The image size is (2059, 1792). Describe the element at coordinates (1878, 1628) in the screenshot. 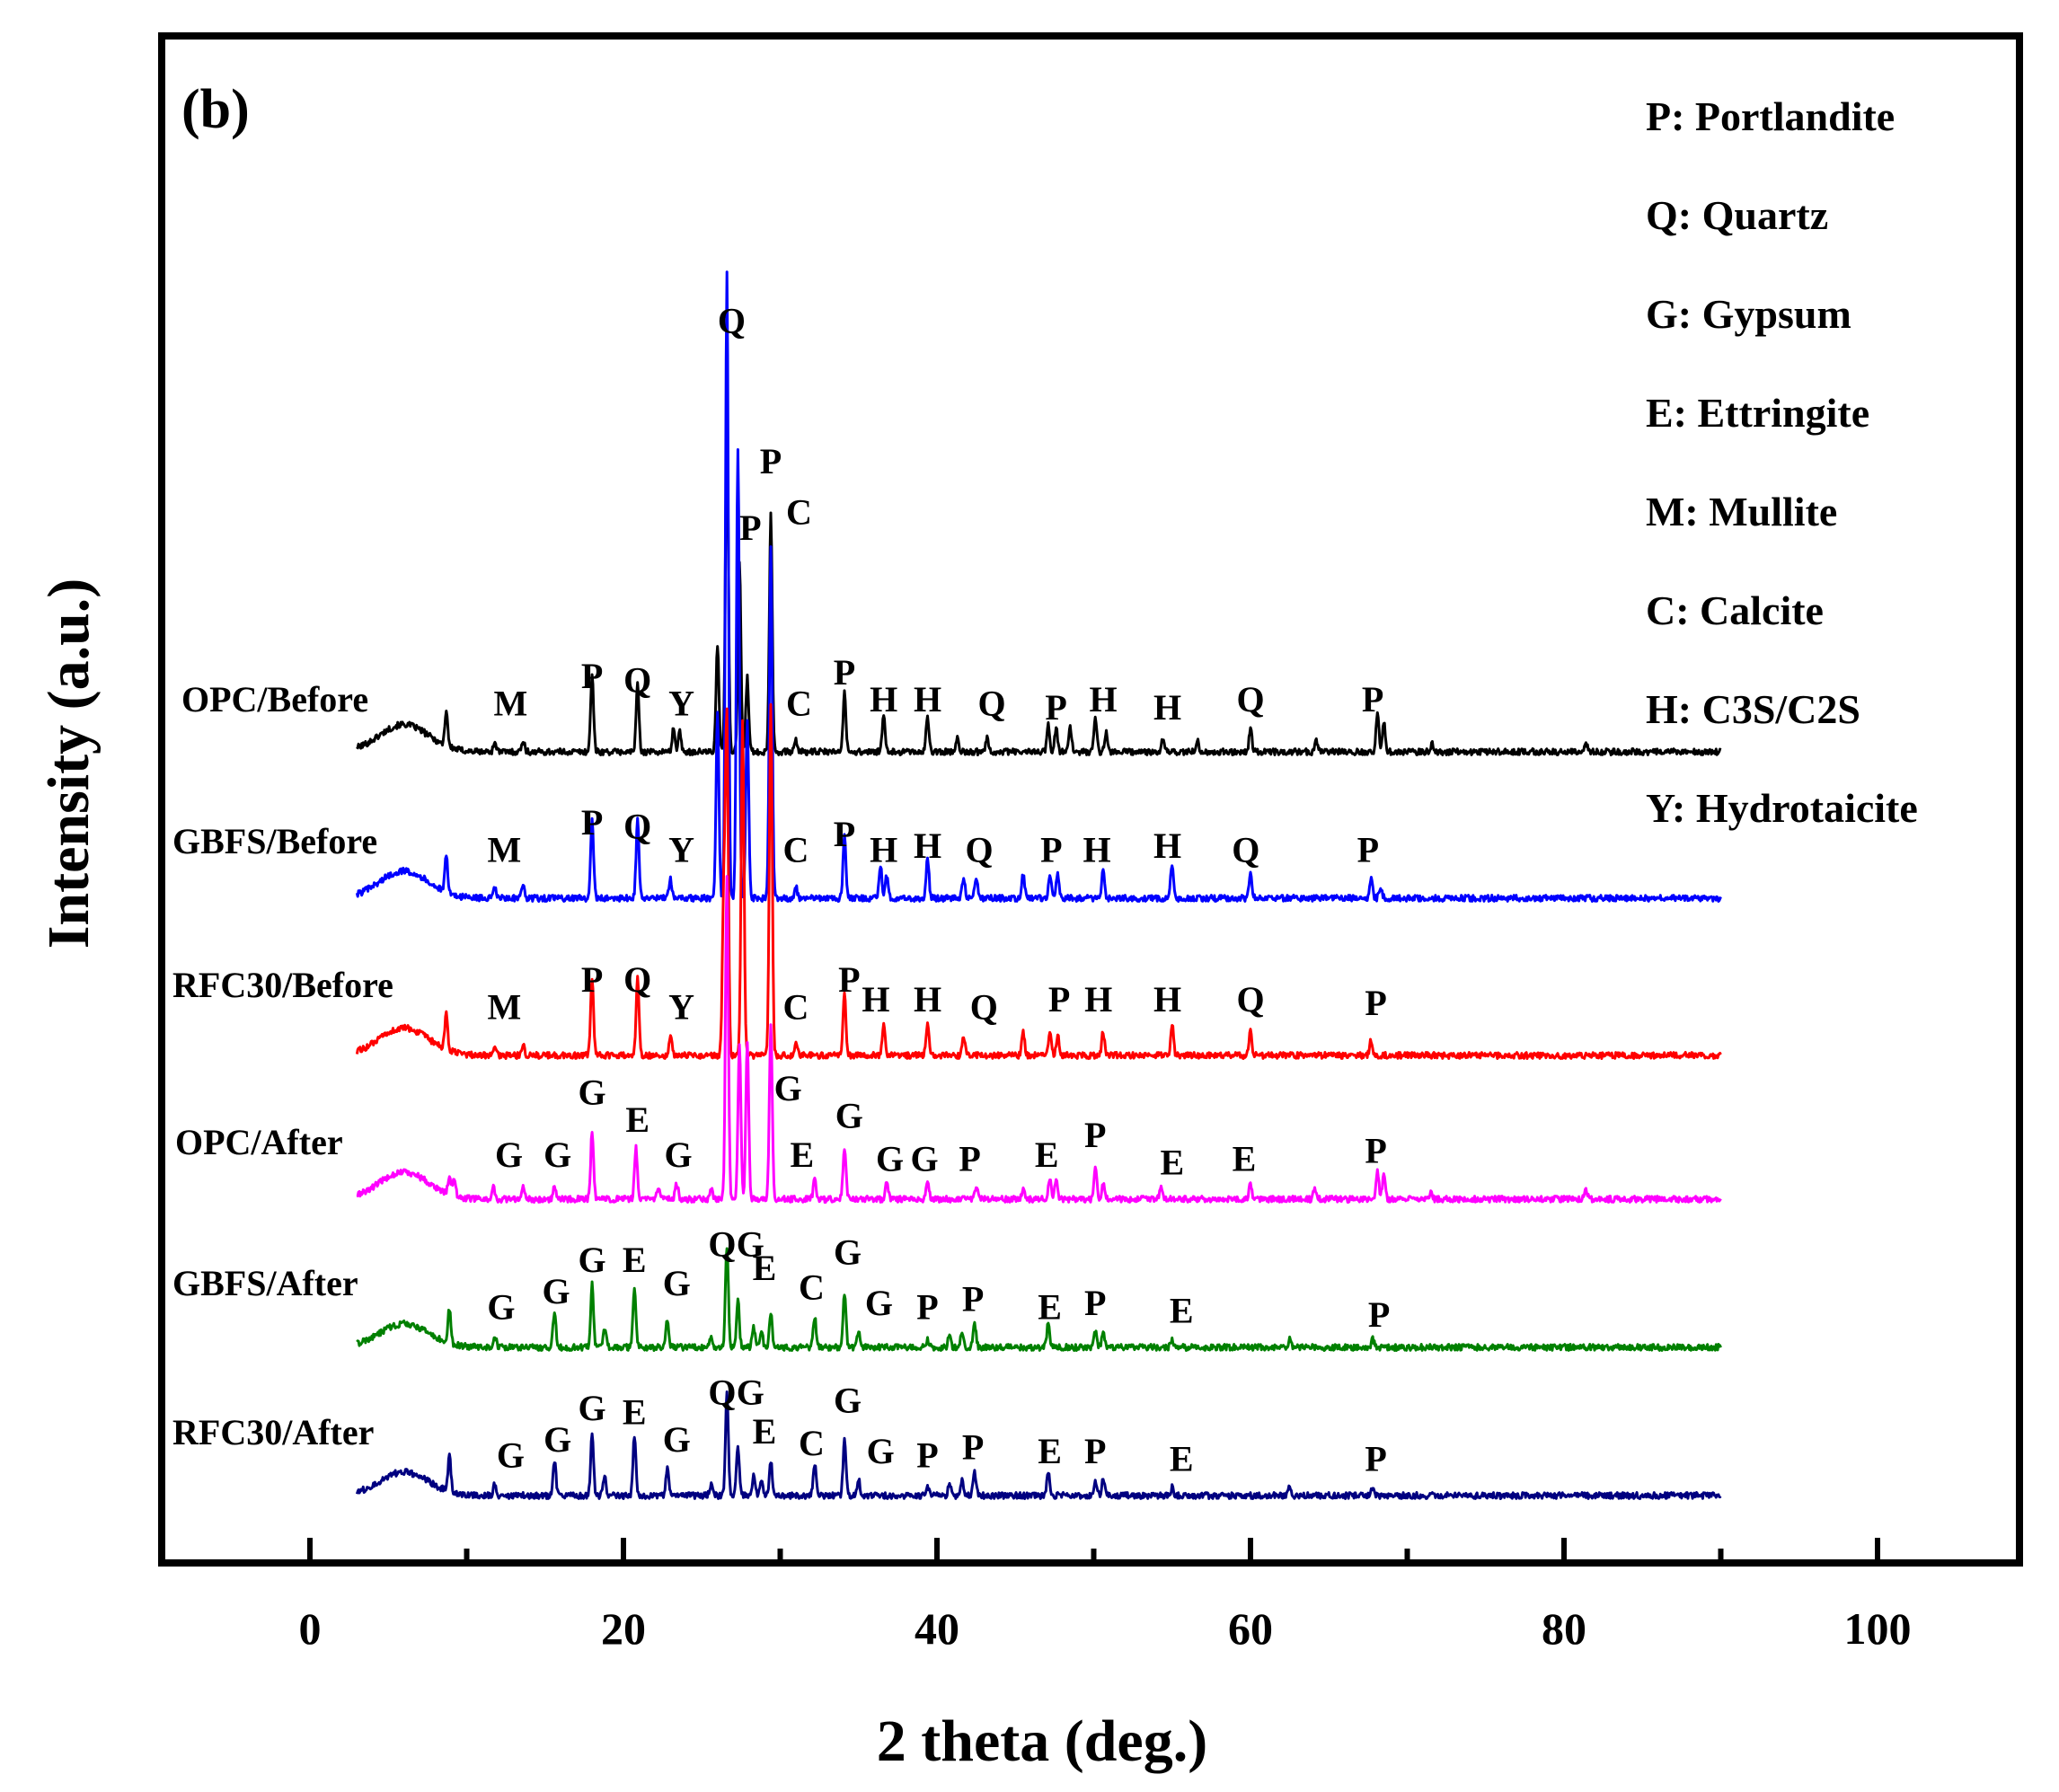

I see `x-tick-label: 100` at that location.